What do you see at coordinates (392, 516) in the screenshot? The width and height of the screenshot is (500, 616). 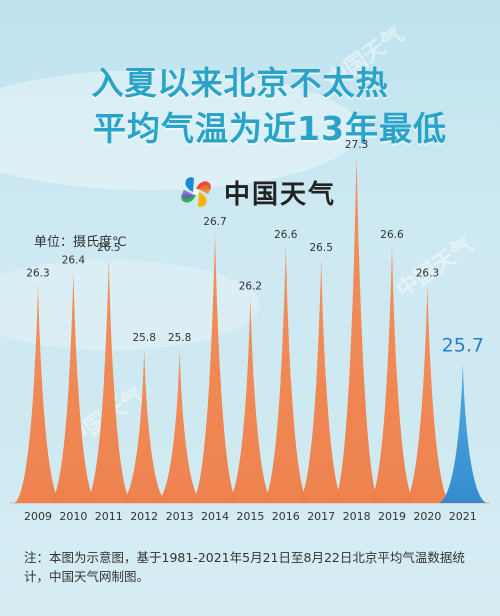 I see `x-tick-label-2019: 2019` at bounding box center [392, 516].